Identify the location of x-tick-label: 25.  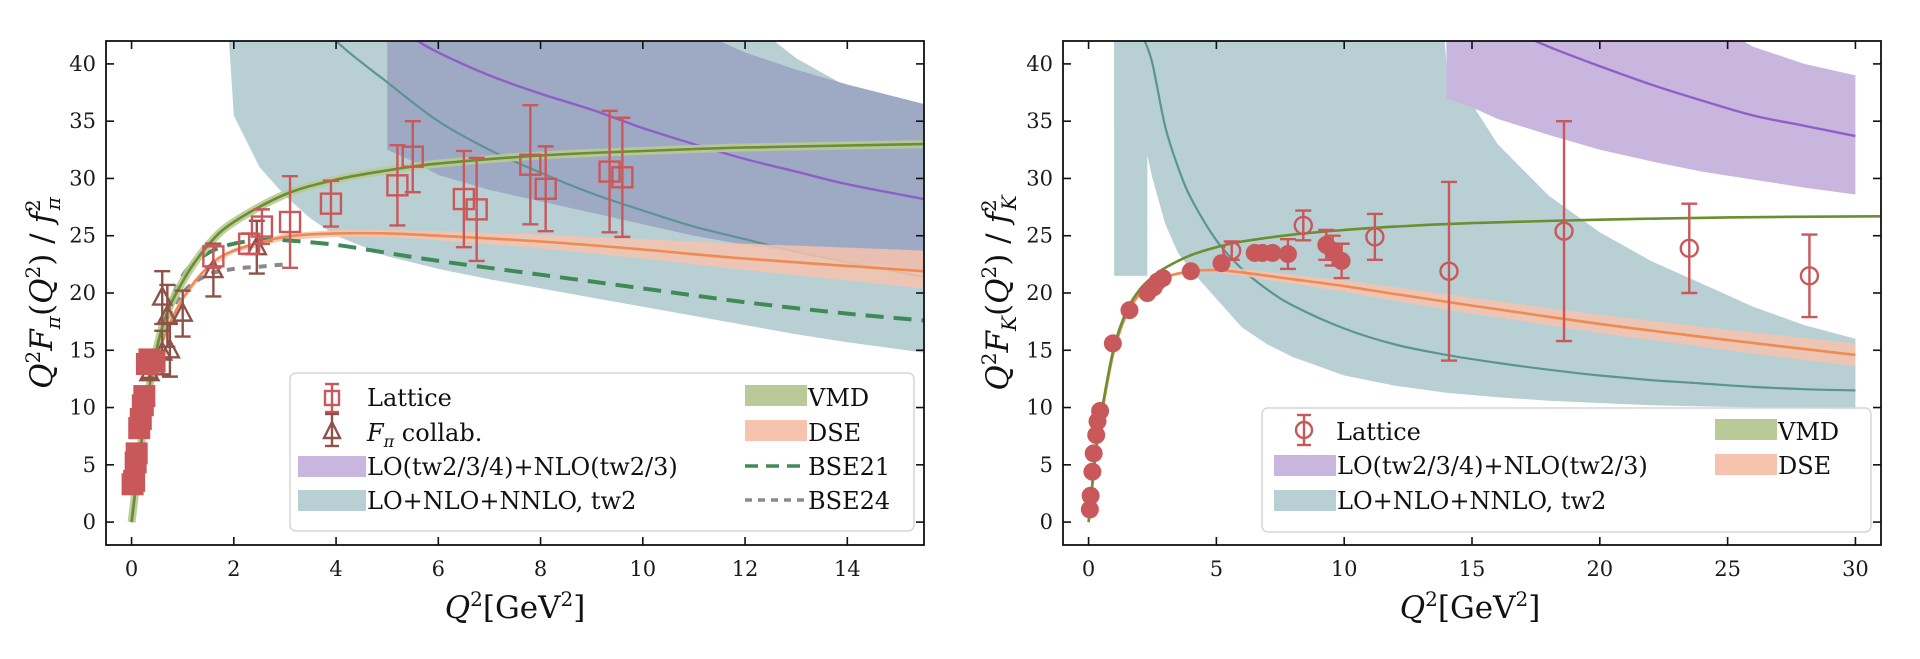
(1727, 569).